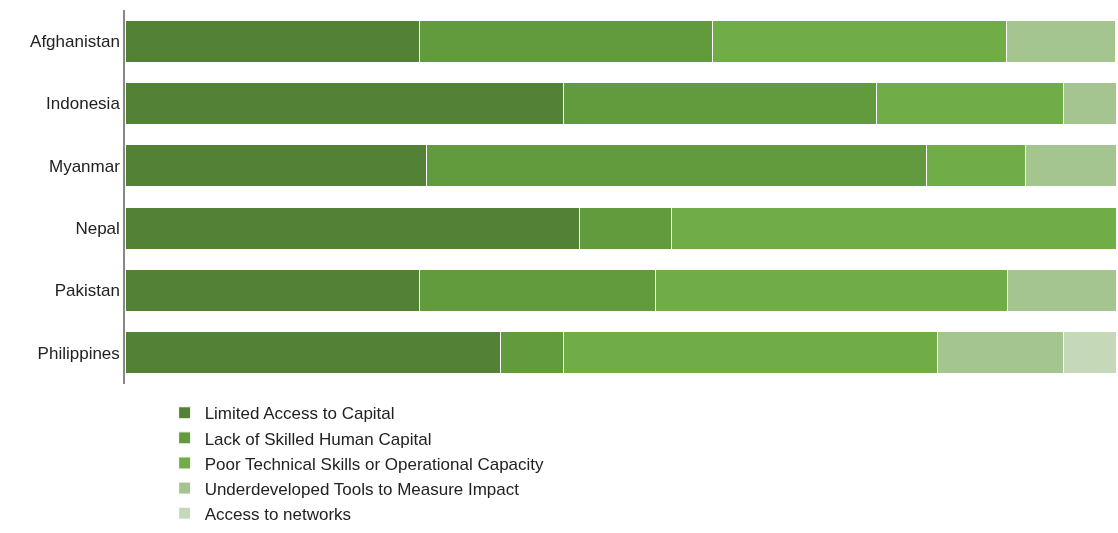  What do you see at coordinates (299, 414) in the screenshot?
I see `legend-label: Limited Access to Capital` at bounding box center [299, 414].